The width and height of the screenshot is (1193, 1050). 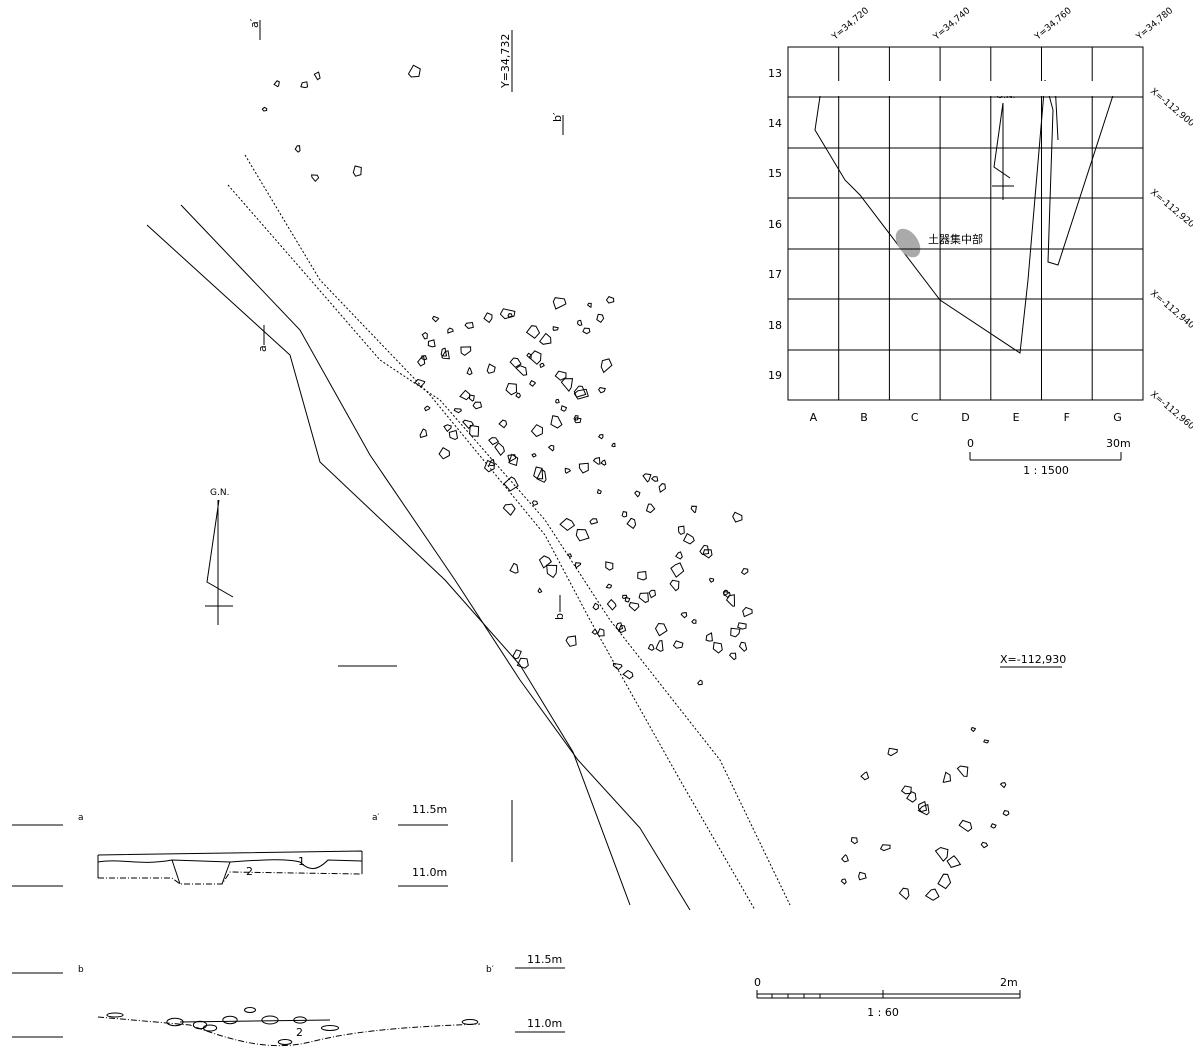 What do you see at coordinates (915, 417) in the screenshot?
I see `col-label: C` at bounding box center [915, 417].